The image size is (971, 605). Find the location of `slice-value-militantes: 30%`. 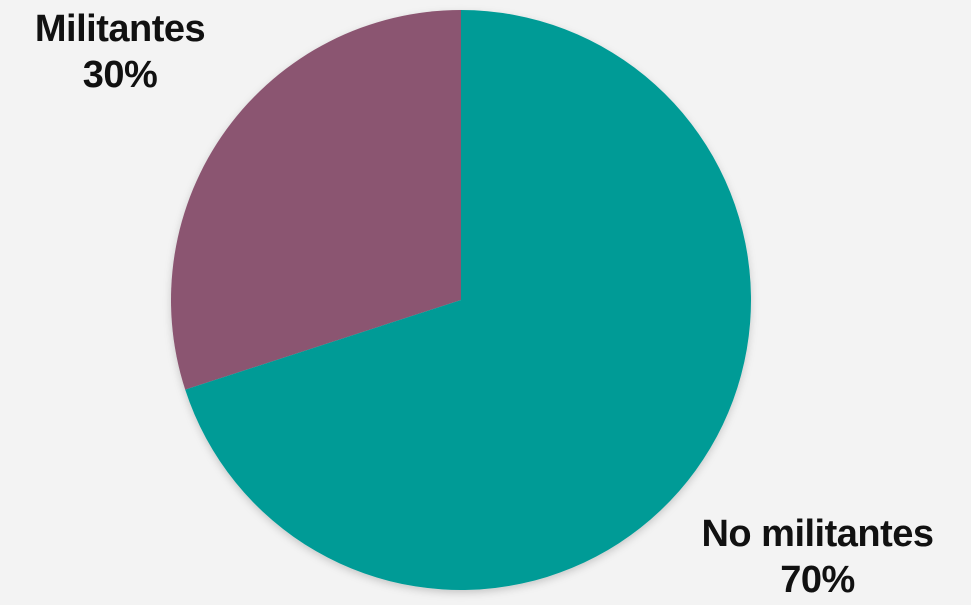

slice-value-militantes: 30% is located at coordinates (120, 75).